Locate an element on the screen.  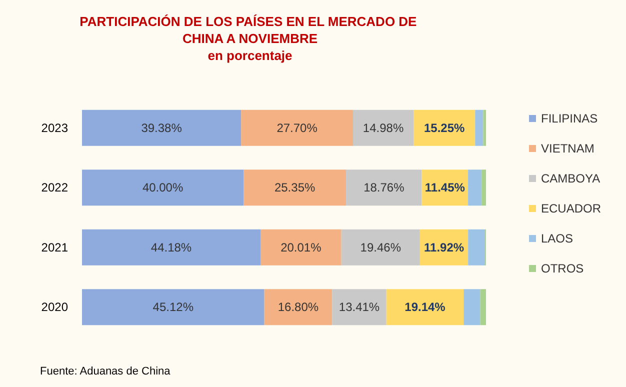
data-label: 13.41% is located at coordinates (359, 307).